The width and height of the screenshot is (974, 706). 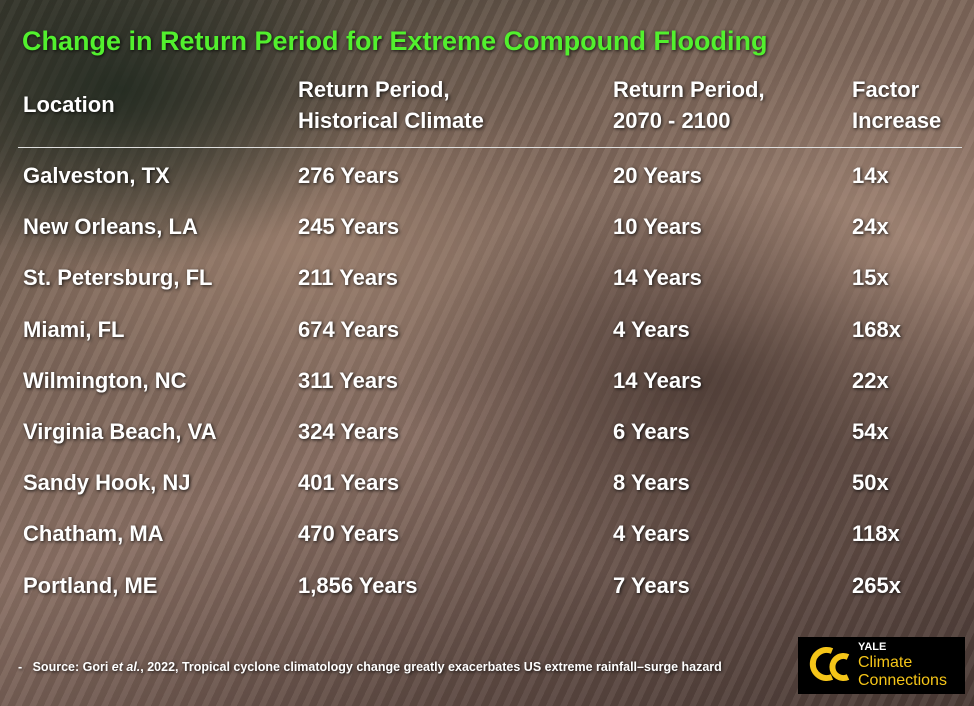 I want to click on logo-text: Connections, so click(x=902, y=680).